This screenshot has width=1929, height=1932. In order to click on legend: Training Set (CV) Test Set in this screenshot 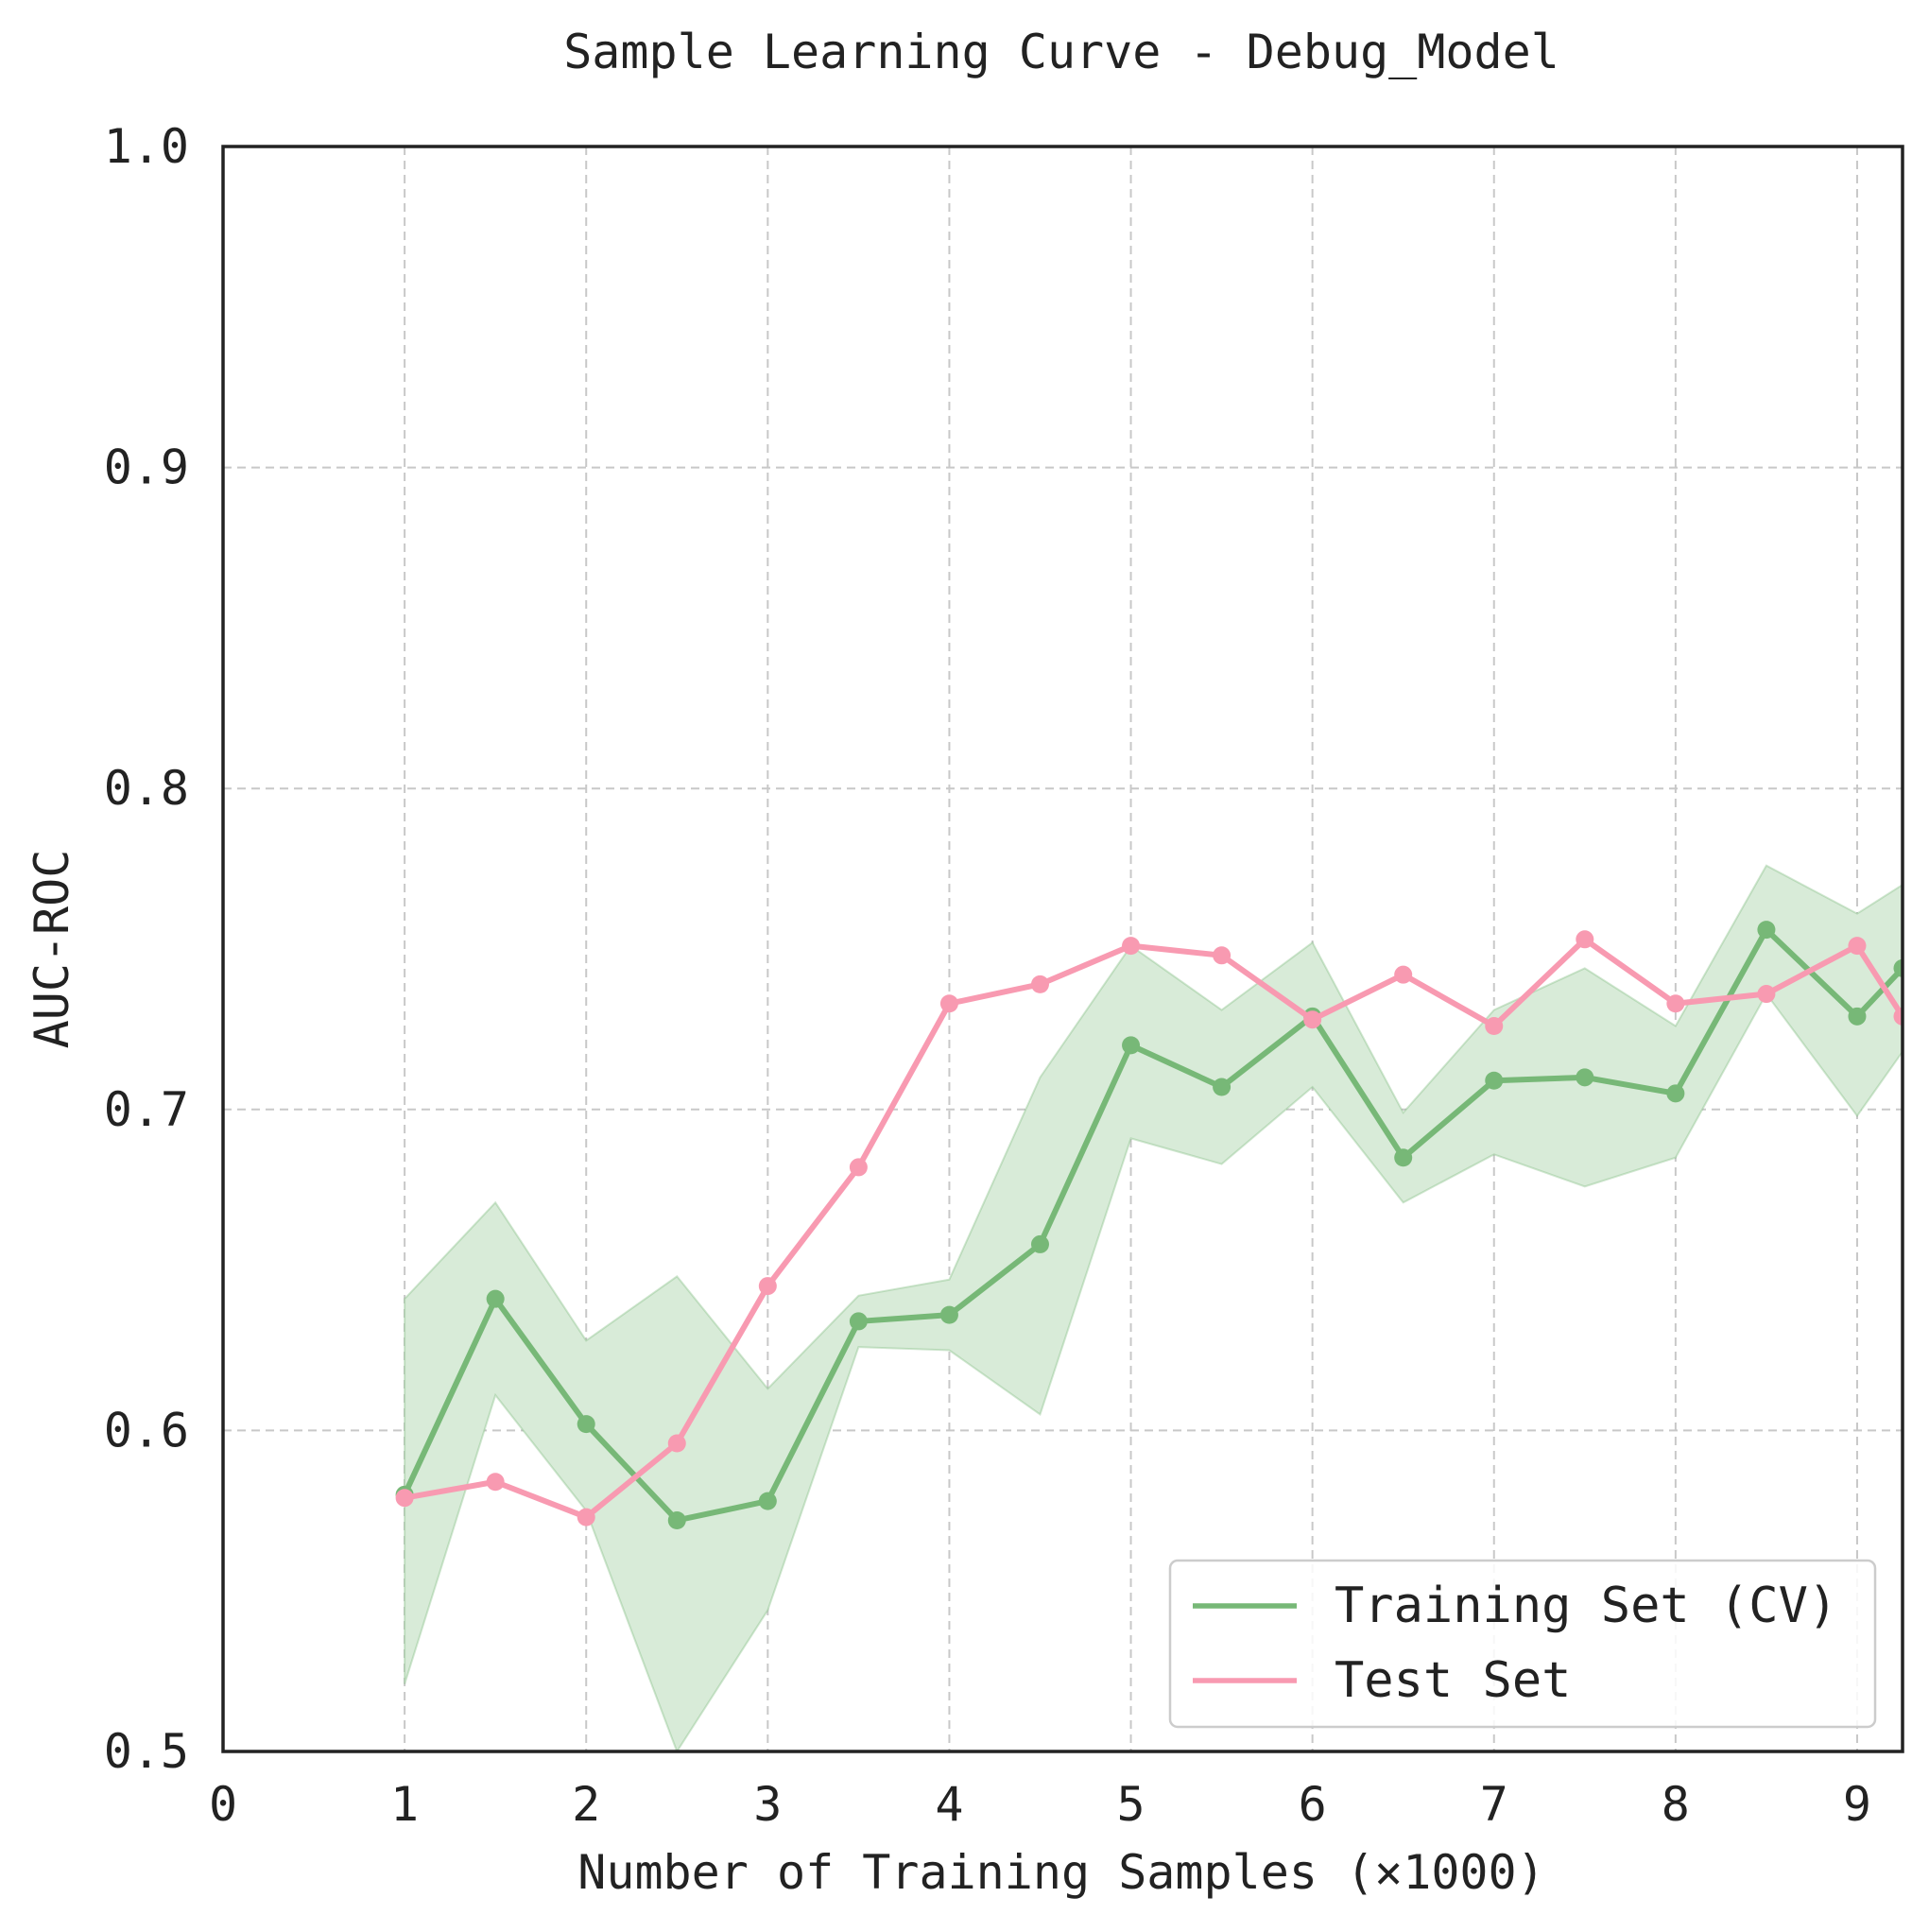, I will do `click(1522, 1644)`.